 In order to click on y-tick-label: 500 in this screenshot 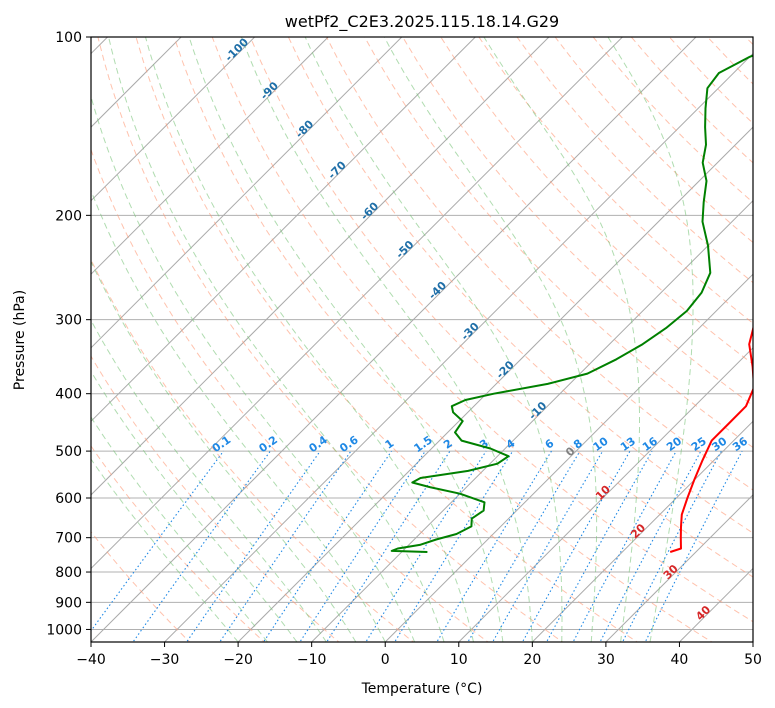, I will do `click(68, 452)`.